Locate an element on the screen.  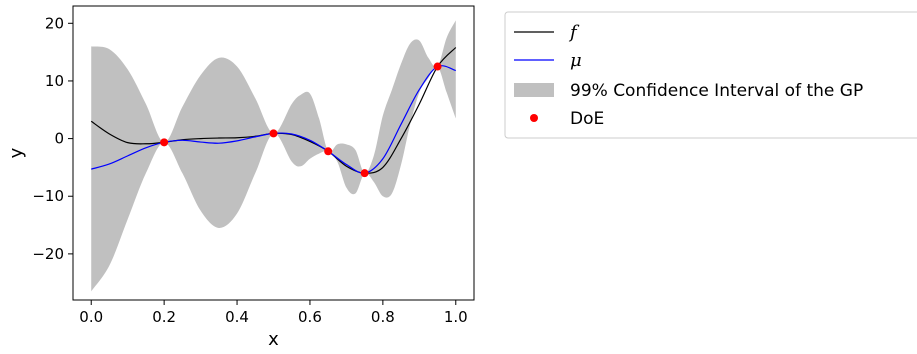
y-tick-label: 0 is located at coordinates (59, 139).